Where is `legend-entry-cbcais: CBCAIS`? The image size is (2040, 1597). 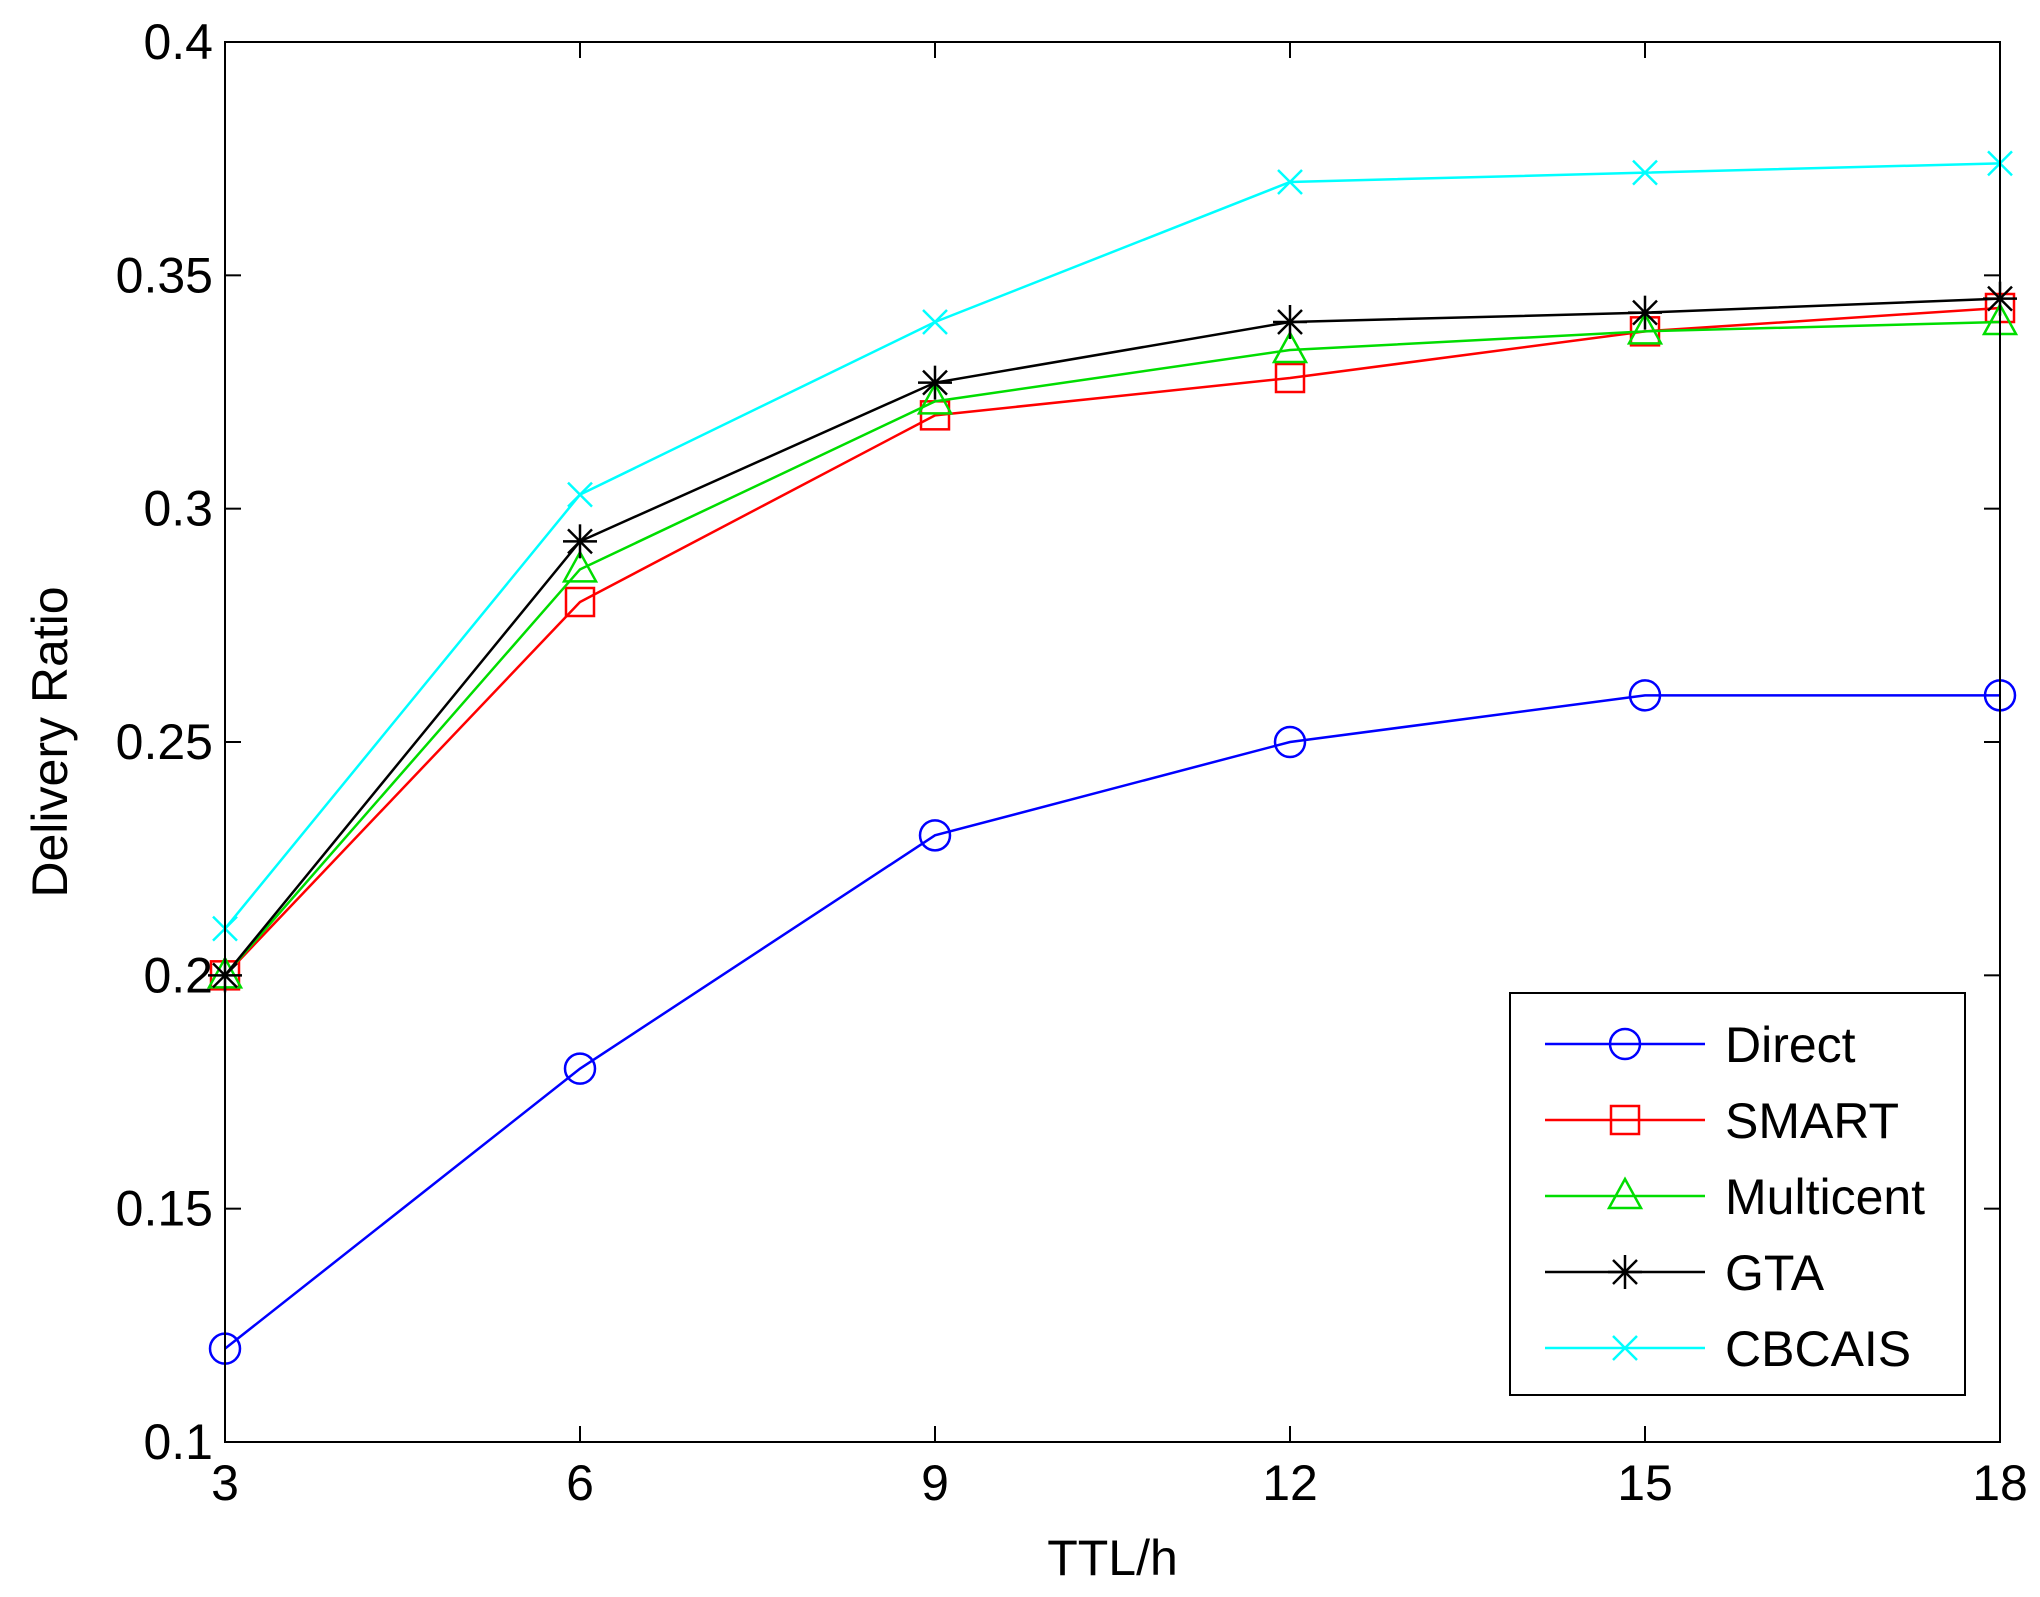 legend-entry-cbcais: CBCAIS is located at coordinates (1728, 1349).